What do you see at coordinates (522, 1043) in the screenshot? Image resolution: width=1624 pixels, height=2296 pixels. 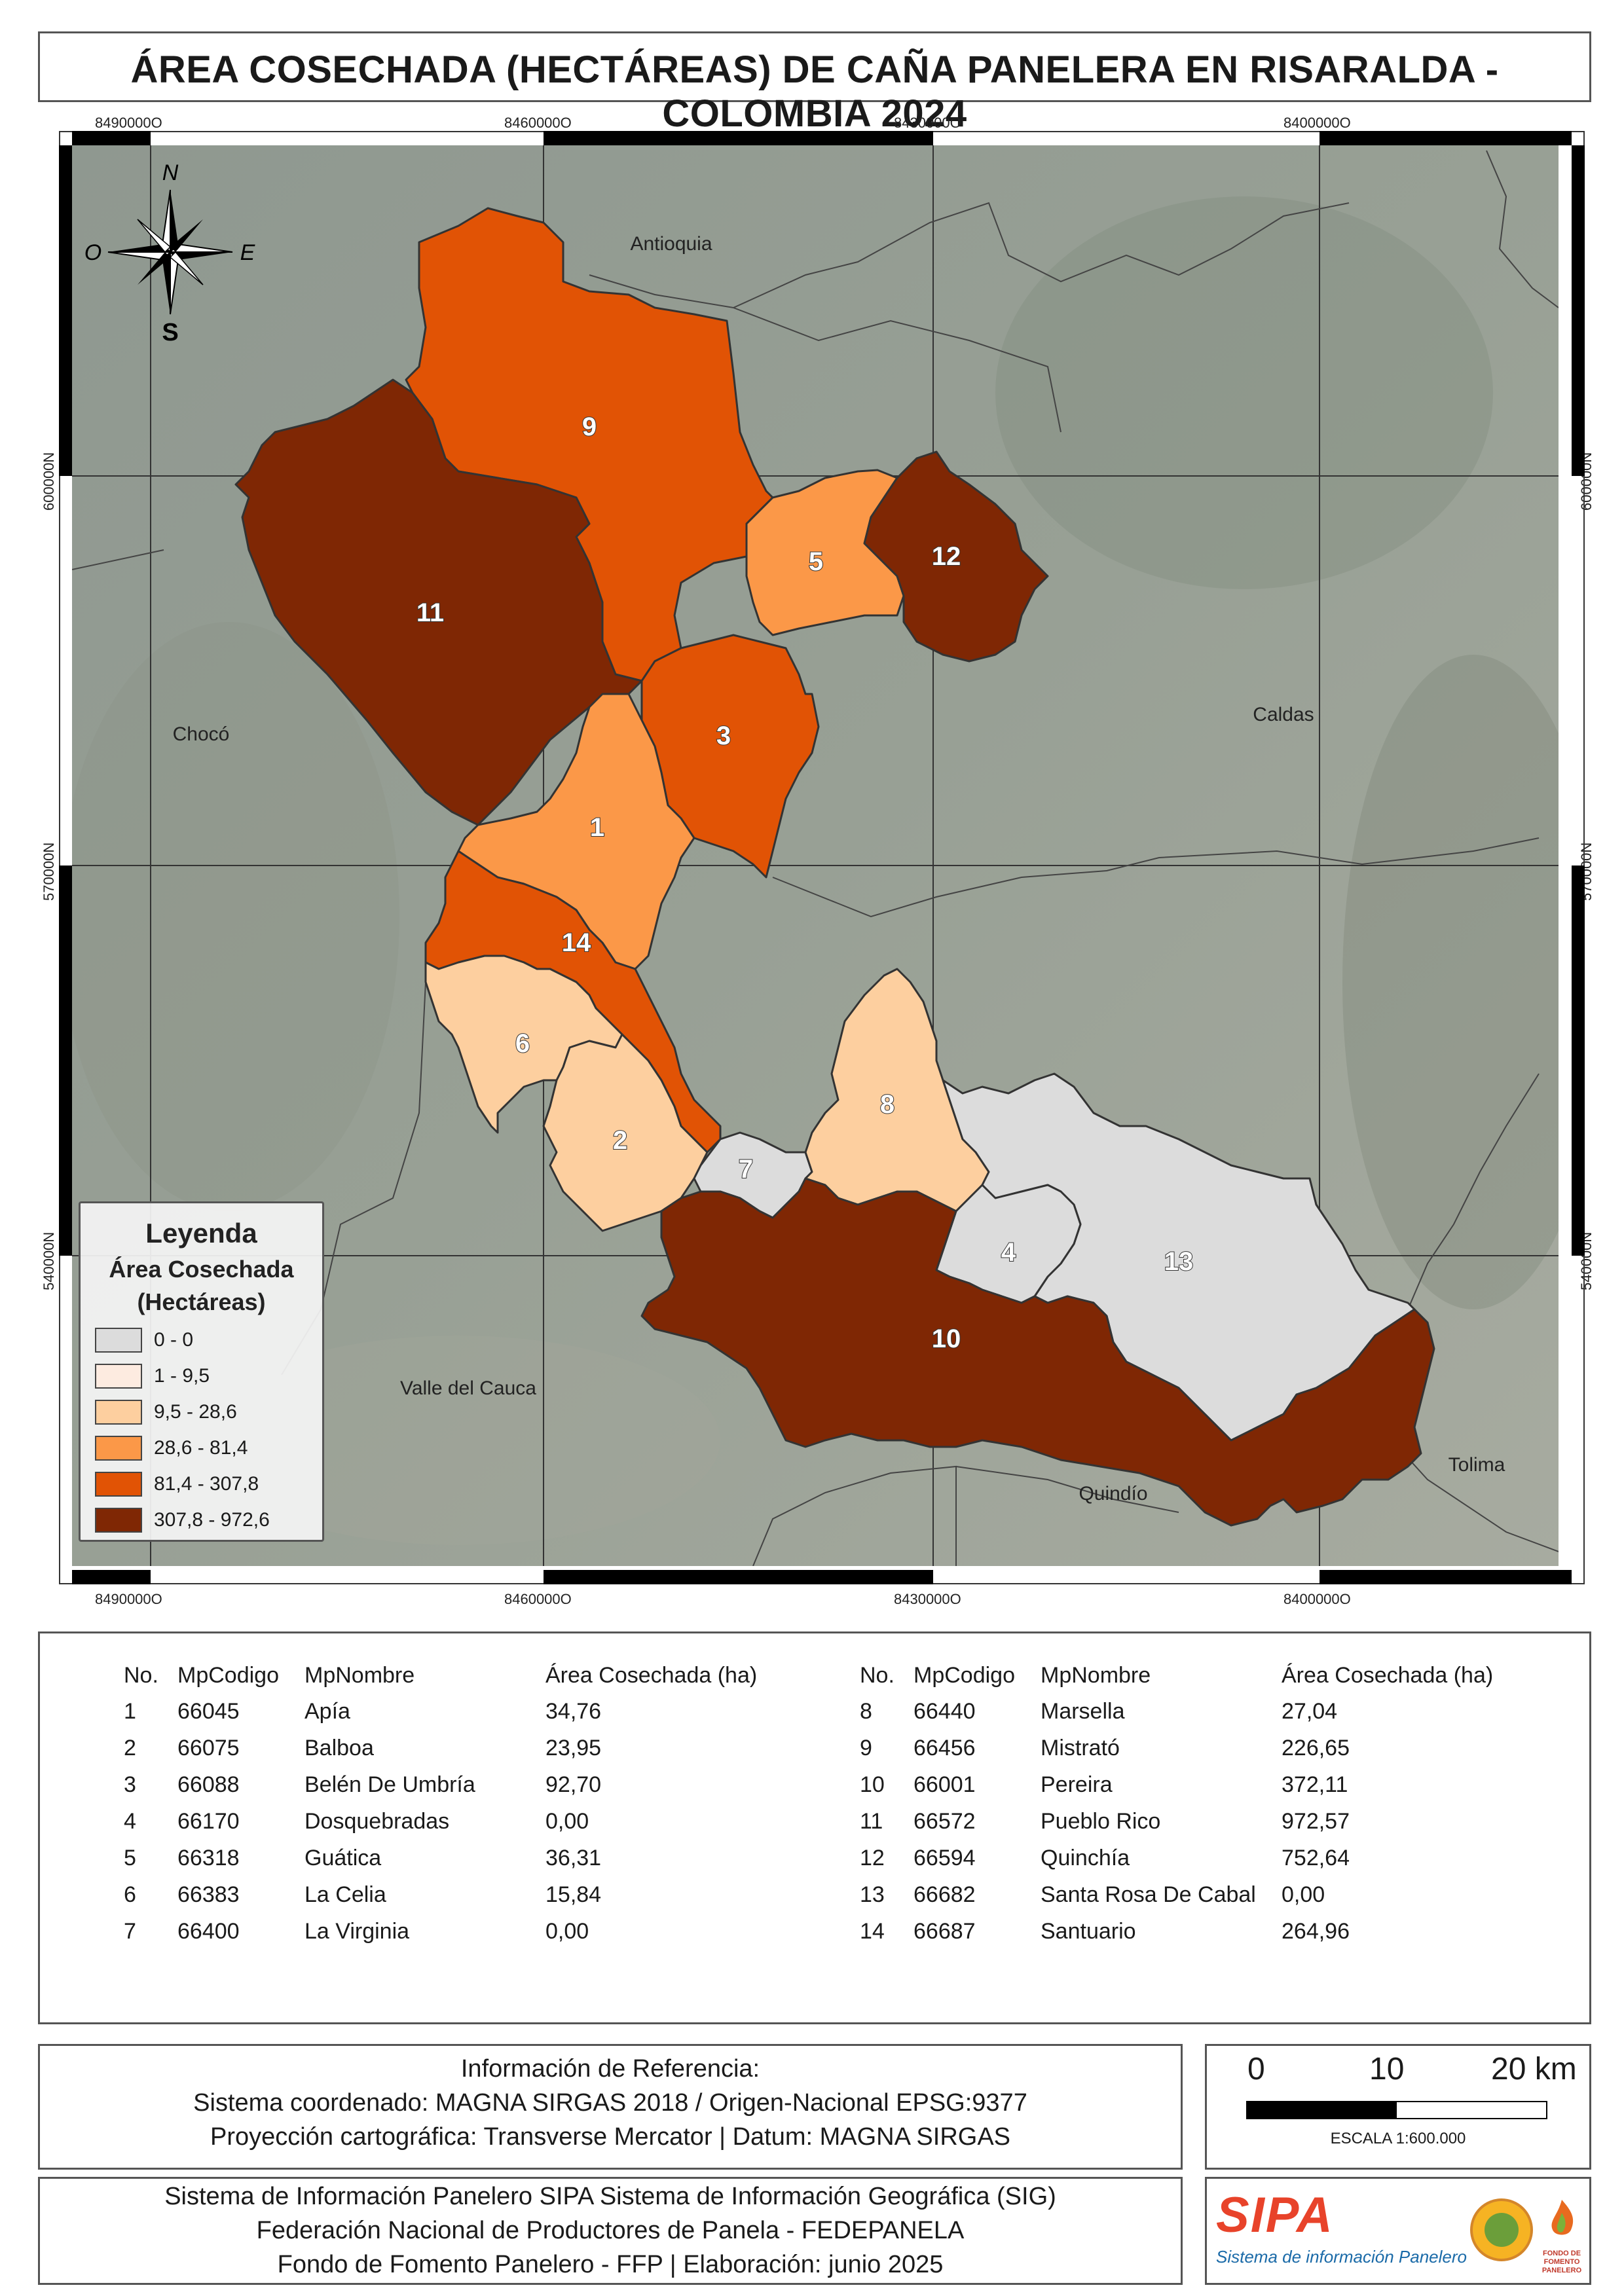 I see `label-mun-6: 6` at bounding box center [522, 1043].